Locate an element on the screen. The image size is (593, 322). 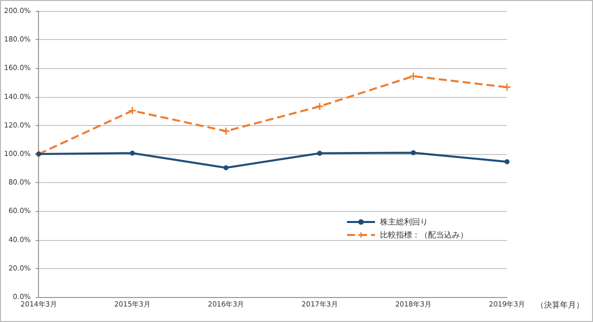
text: （決算年月） is located at coordinates (560, 305).